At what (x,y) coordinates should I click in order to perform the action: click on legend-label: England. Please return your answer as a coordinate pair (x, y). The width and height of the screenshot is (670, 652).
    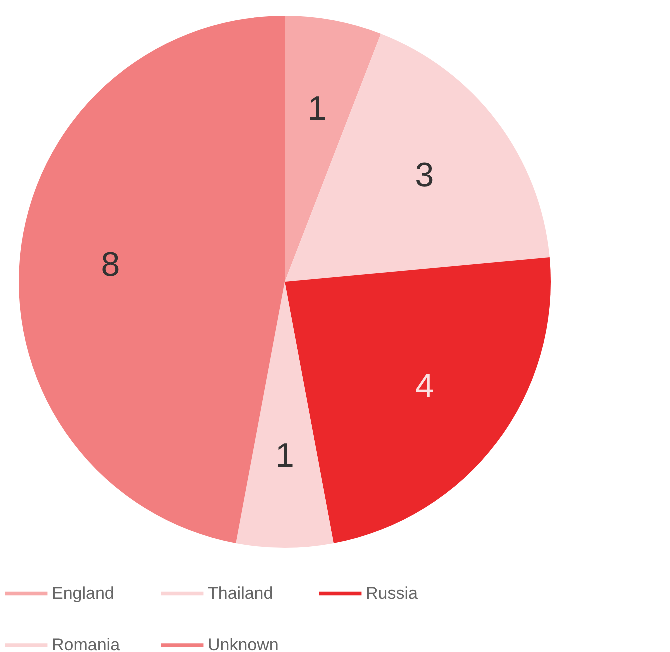
    Looking at the image, I should click on (83, 593).